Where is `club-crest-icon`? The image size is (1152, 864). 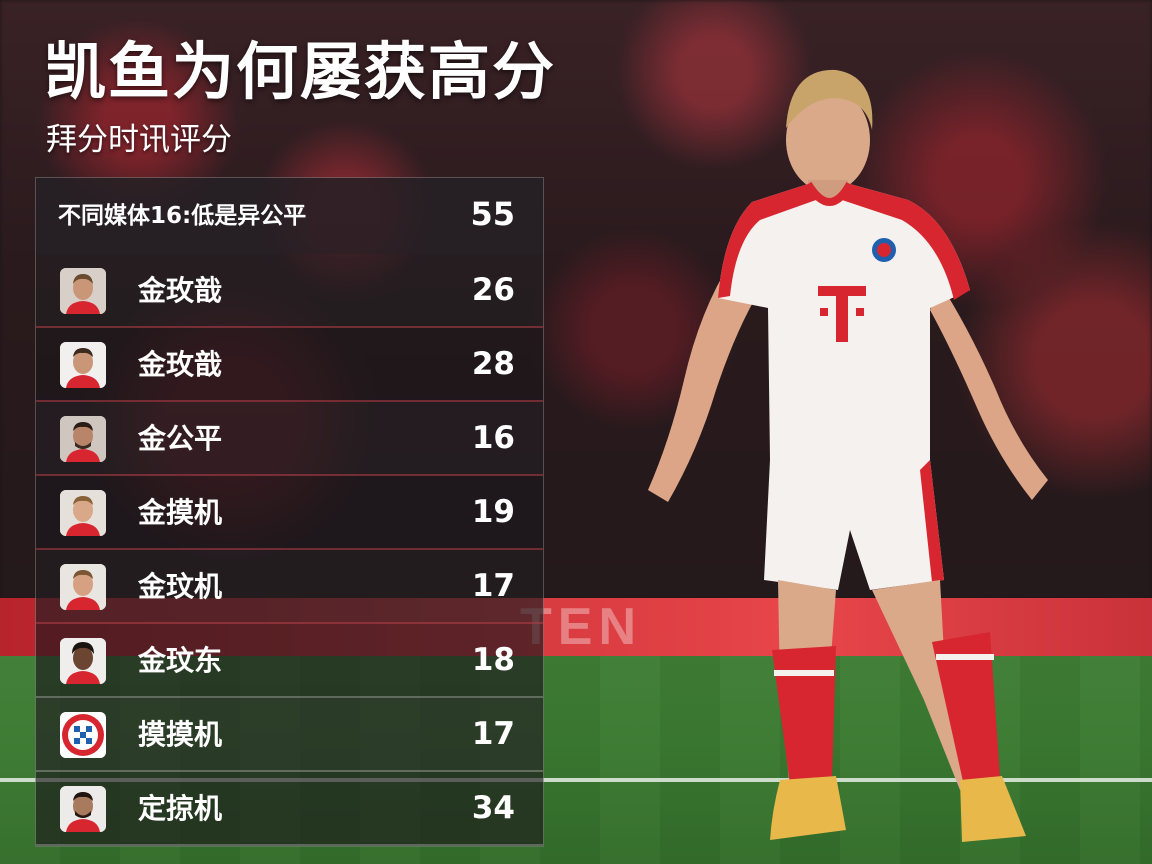 club-crest-icon is located at coordinates (83, 735).